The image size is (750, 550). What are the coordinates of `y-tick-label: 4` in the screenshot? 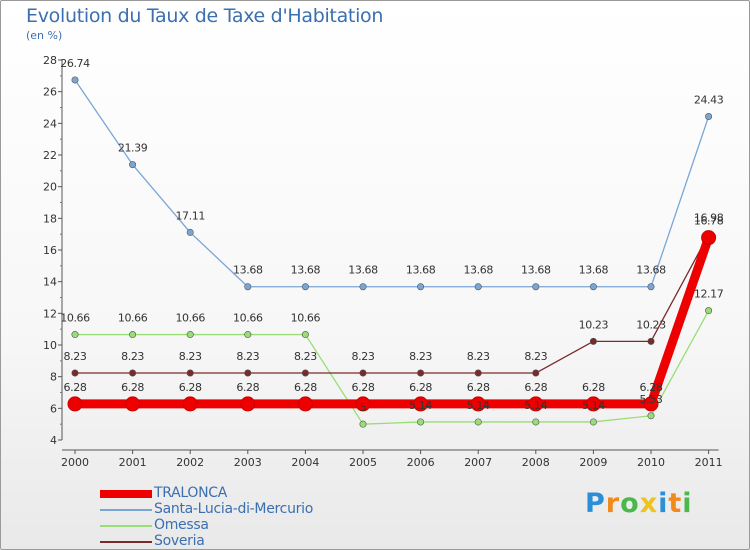 It's located at (53, 440).